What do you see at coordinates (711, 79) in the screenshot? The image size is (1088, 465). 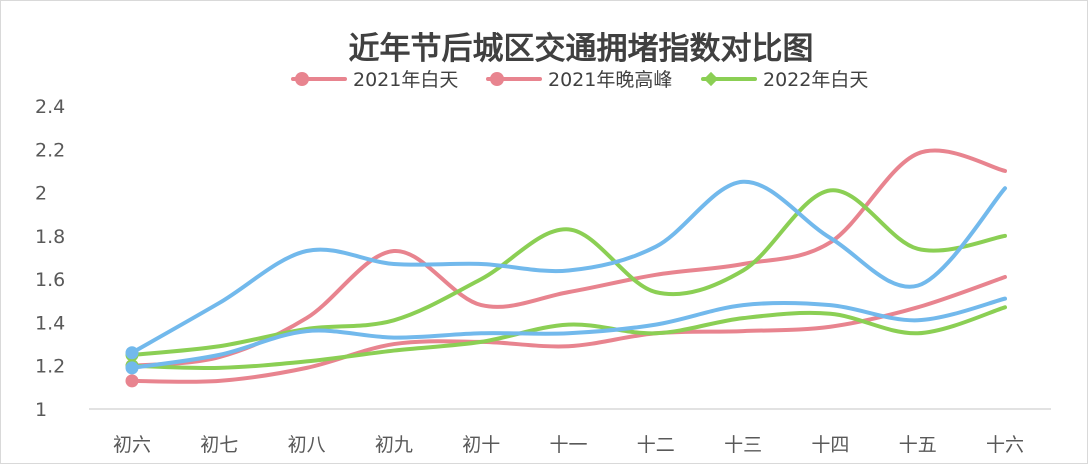 I see `legend-marker-2022-day` at bounding box center [711, 79].